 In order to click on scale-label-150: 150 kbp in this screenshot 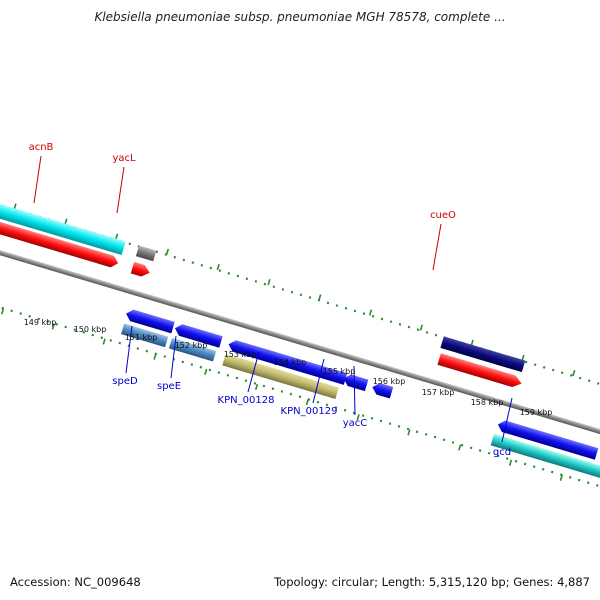, I will do `click(90, 329)`.